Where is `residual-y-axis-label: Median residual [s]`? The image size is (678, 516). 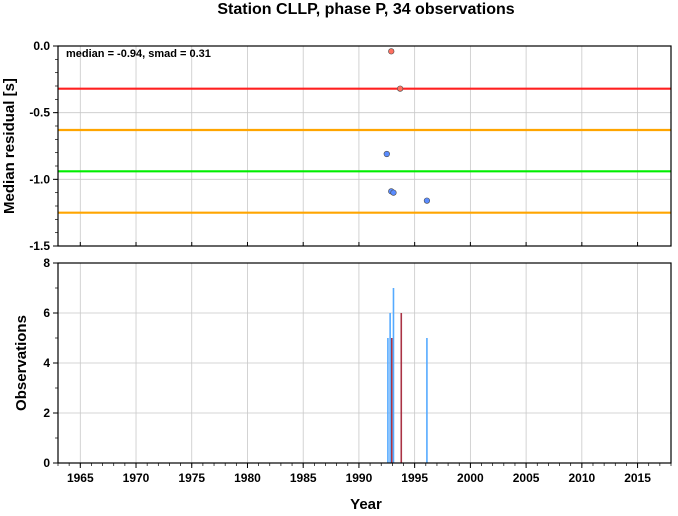 residual-y-axis-label: Median residual [s] is located at coordinates (9, 146).